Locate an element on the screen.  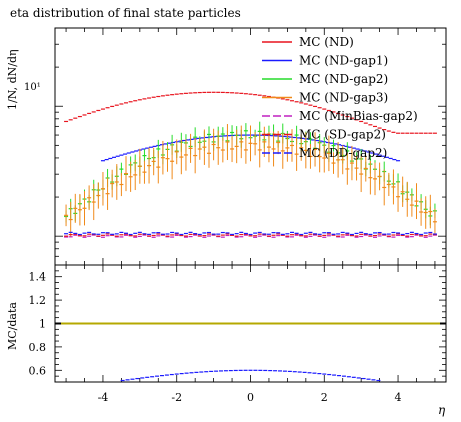
x-tick-label: 0 is located at coordinates (250, 397).